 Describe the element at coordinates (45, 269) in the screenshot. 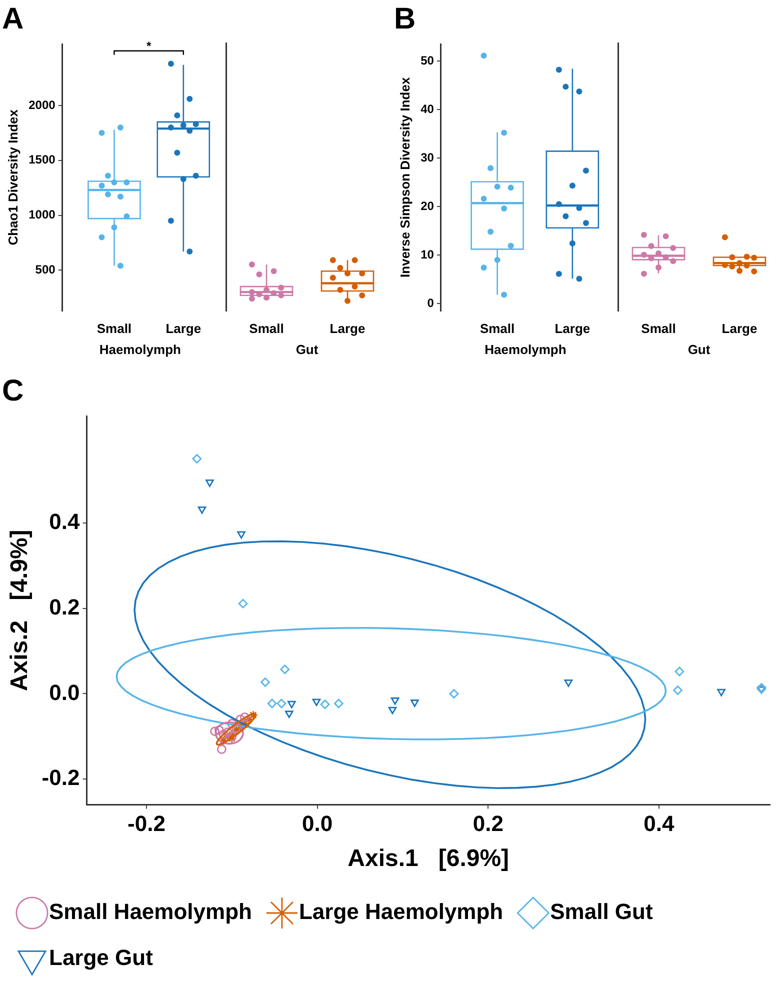

I see `y-tick-label: 500` at that location.